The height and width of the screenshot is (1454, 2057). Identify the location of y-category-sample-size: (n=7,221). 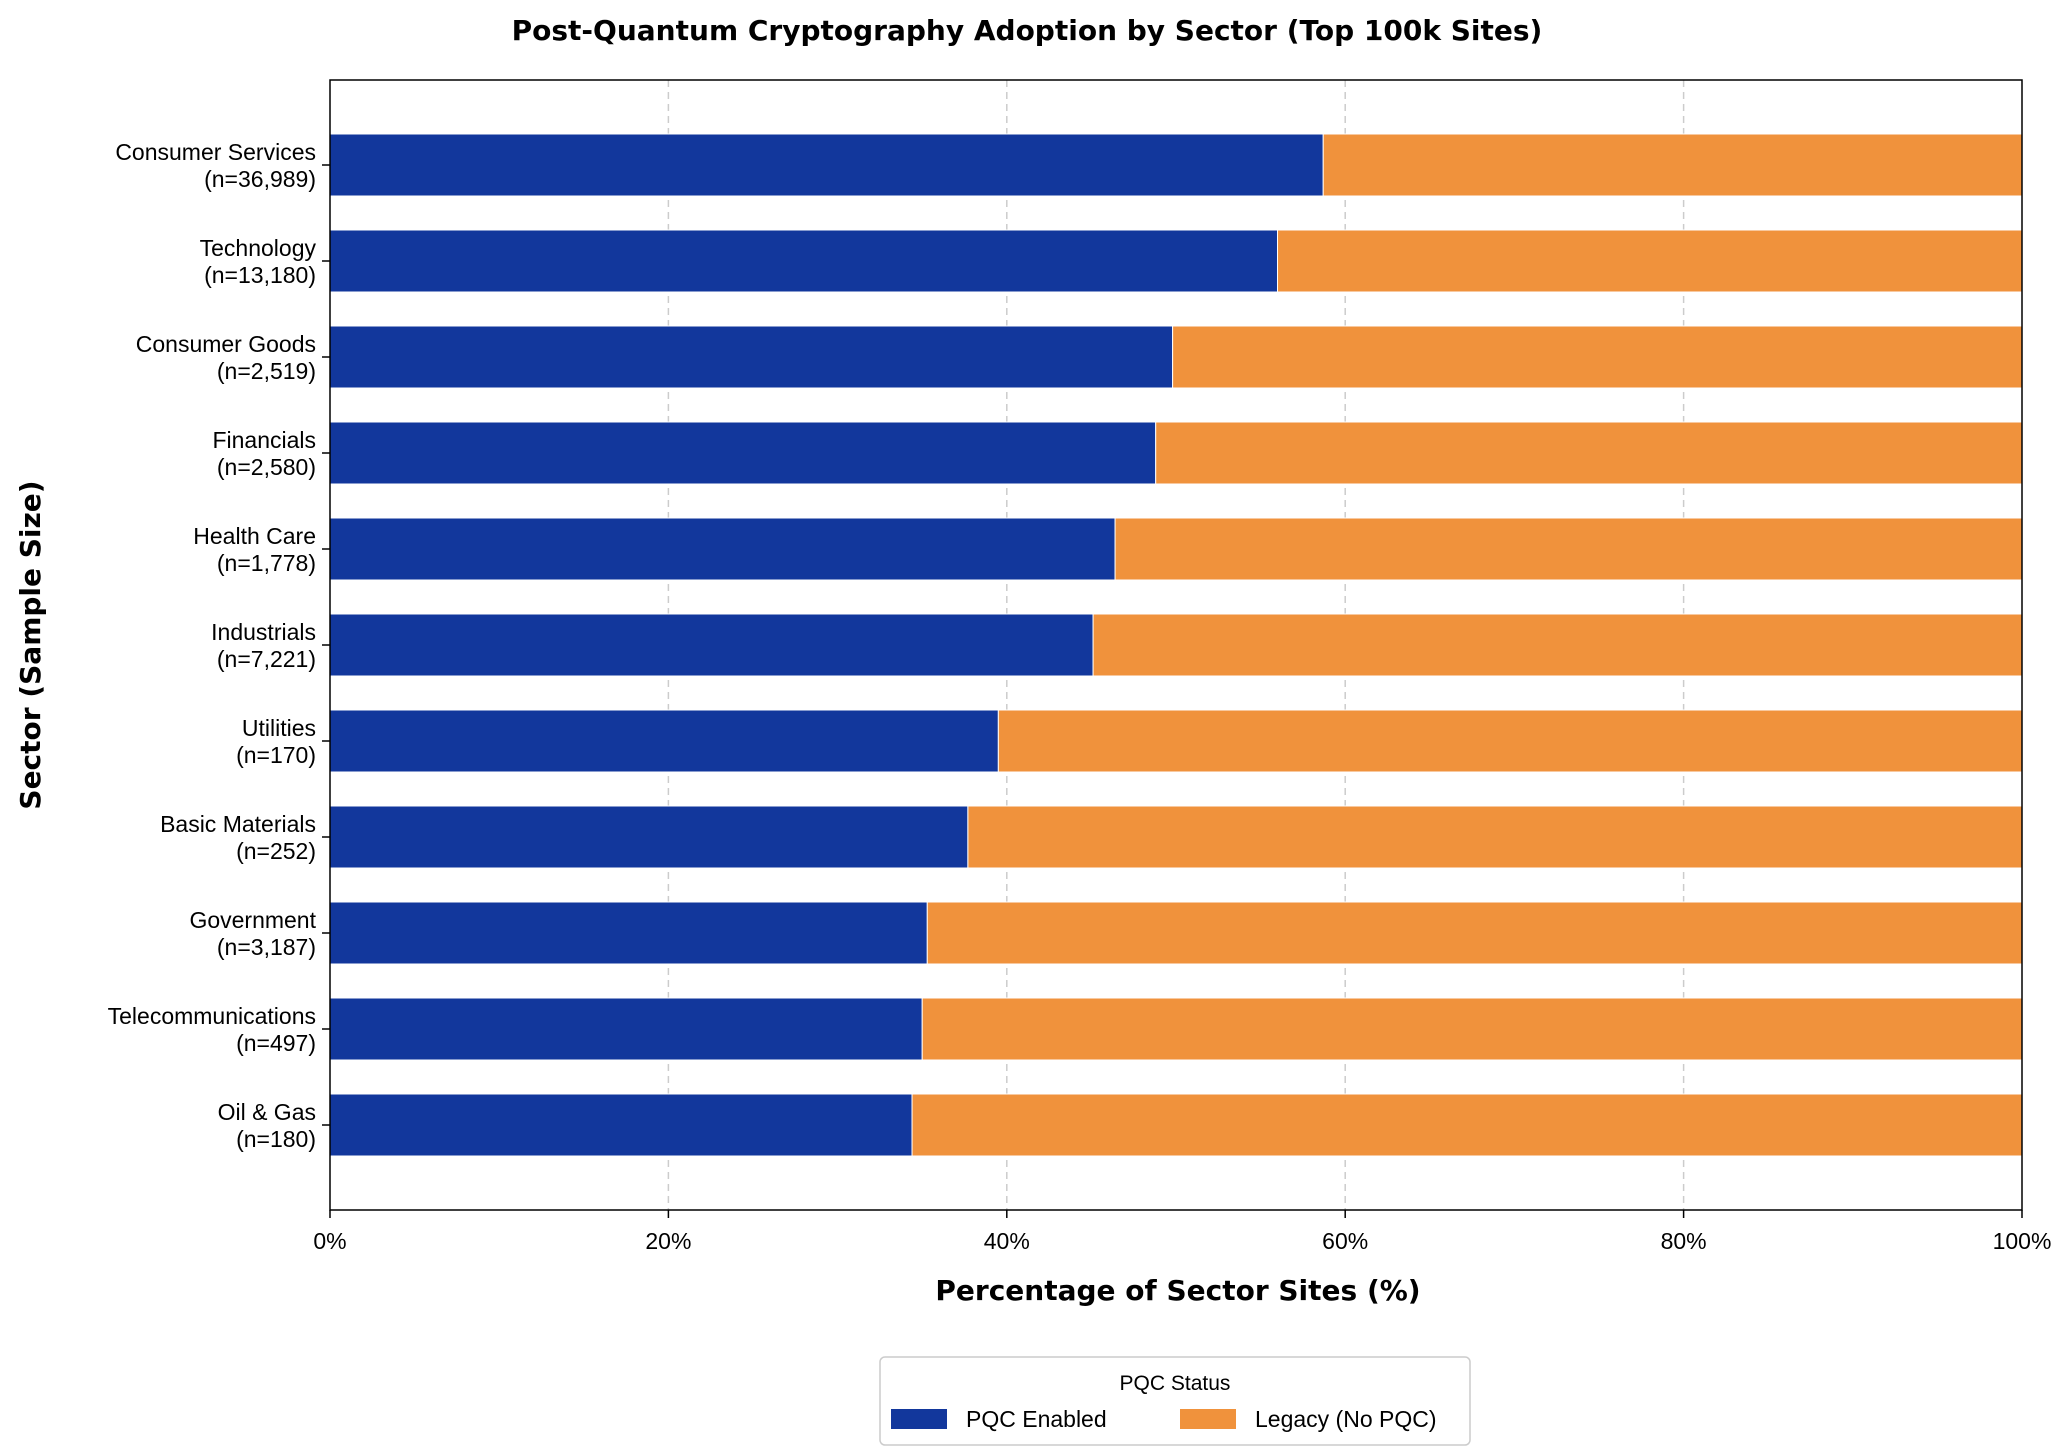
(266, 659).